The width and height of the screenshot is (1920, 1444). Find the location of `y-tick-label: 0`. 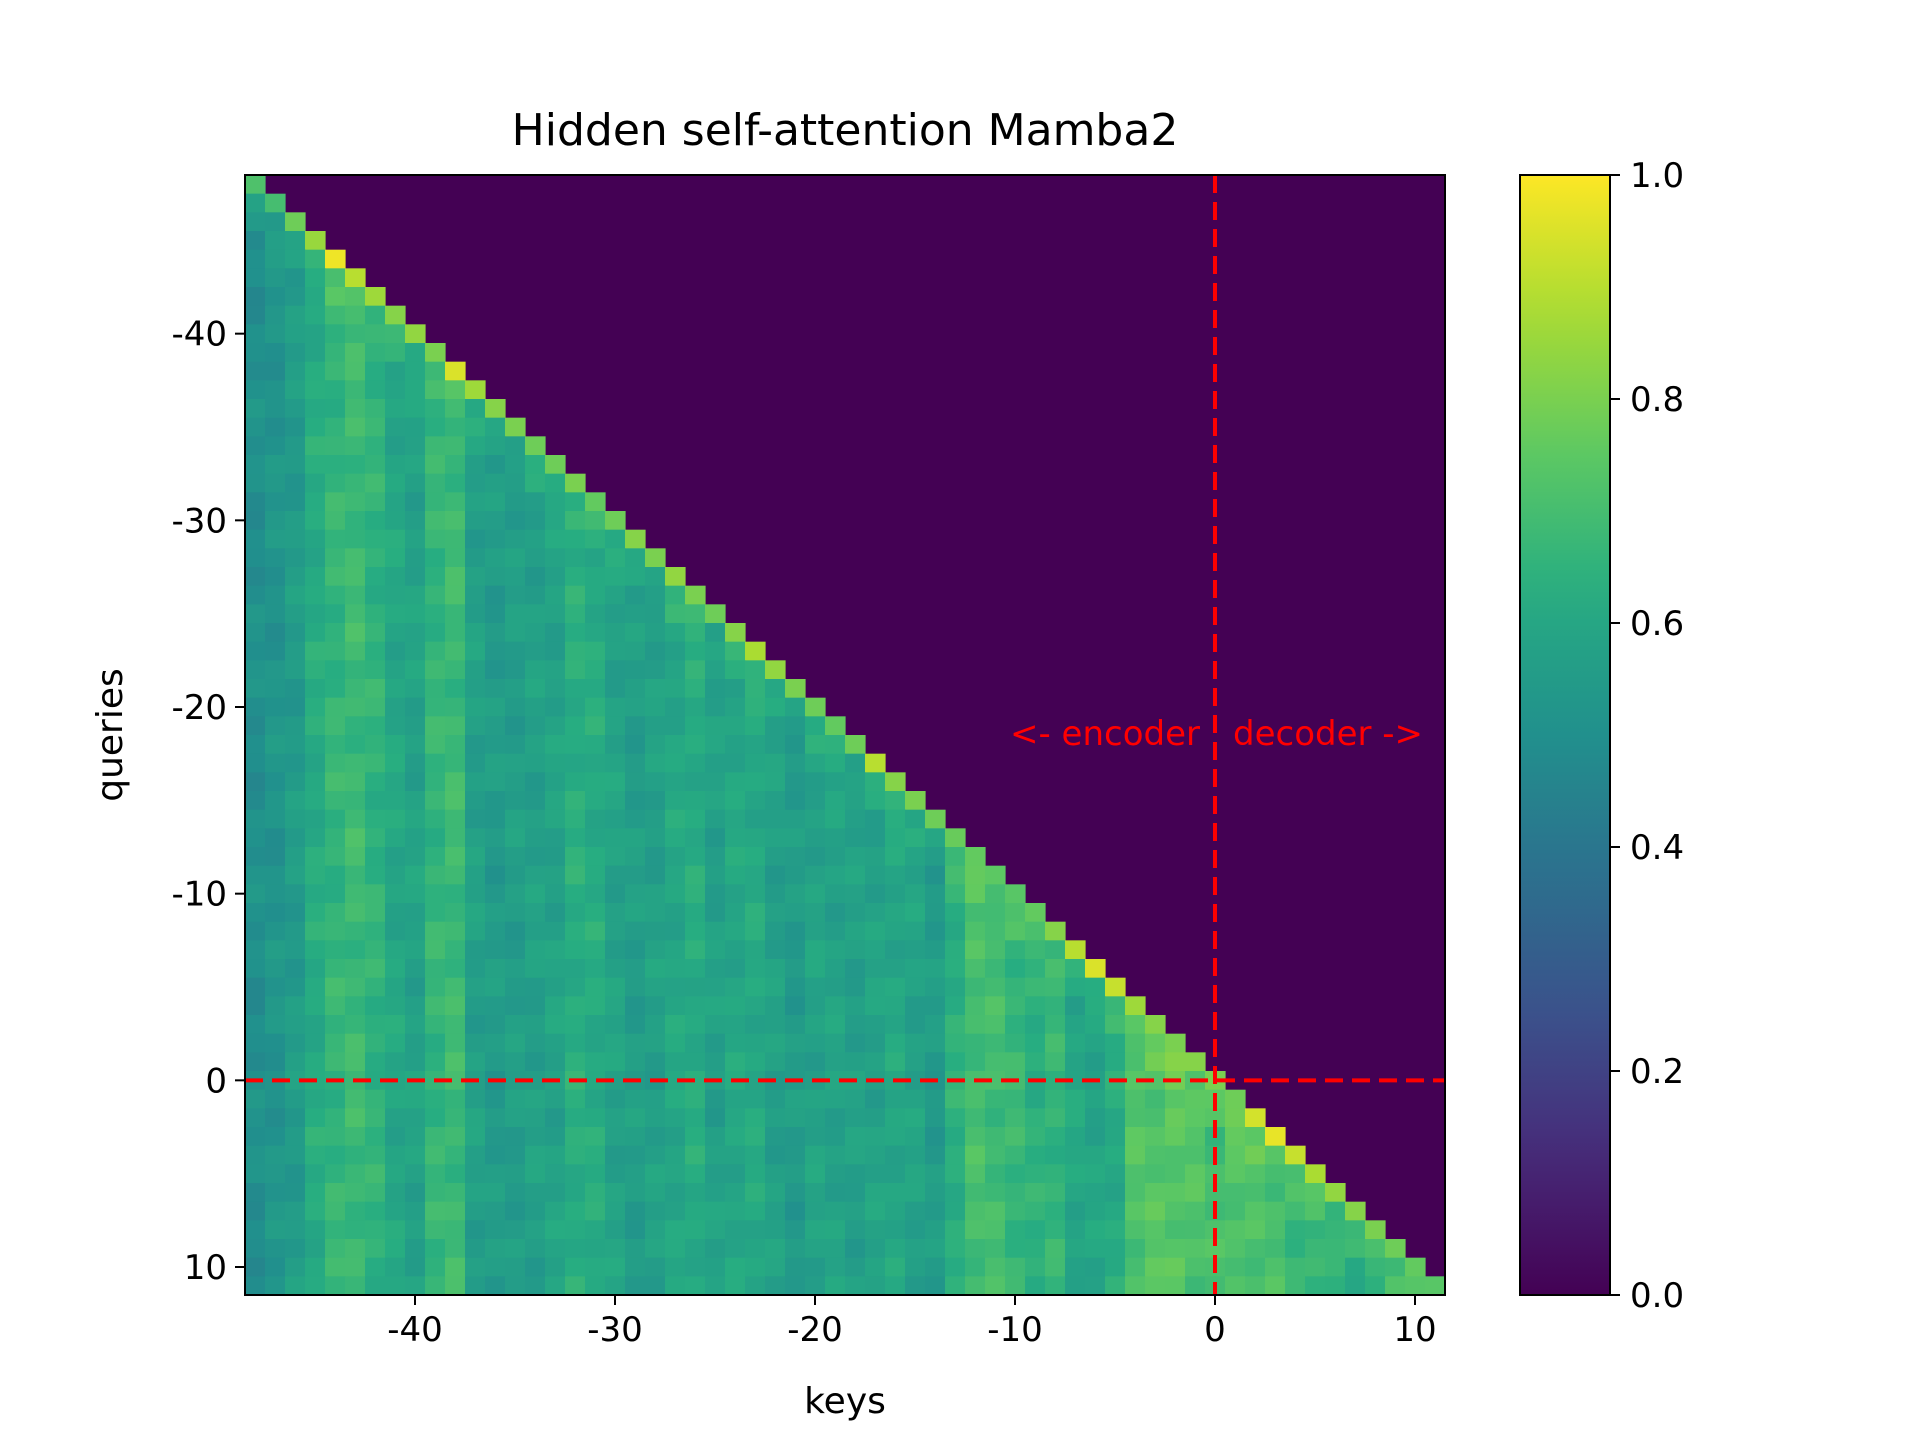

y-tick-label: 0 is located at coordinates (216, 1081).